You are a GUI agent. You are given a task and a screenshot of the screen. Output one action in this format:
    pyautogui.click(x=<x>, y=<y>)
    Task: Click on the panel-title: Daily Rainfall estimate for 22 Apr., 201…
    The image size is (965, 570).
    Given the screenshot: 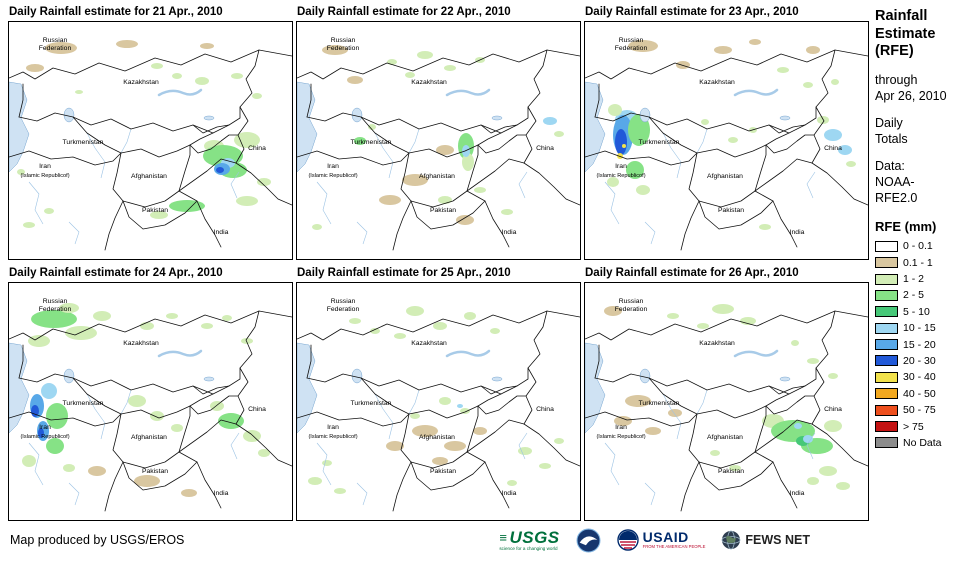 What is the action you would take?
    pyautogui.click(x=404, y=12)
    